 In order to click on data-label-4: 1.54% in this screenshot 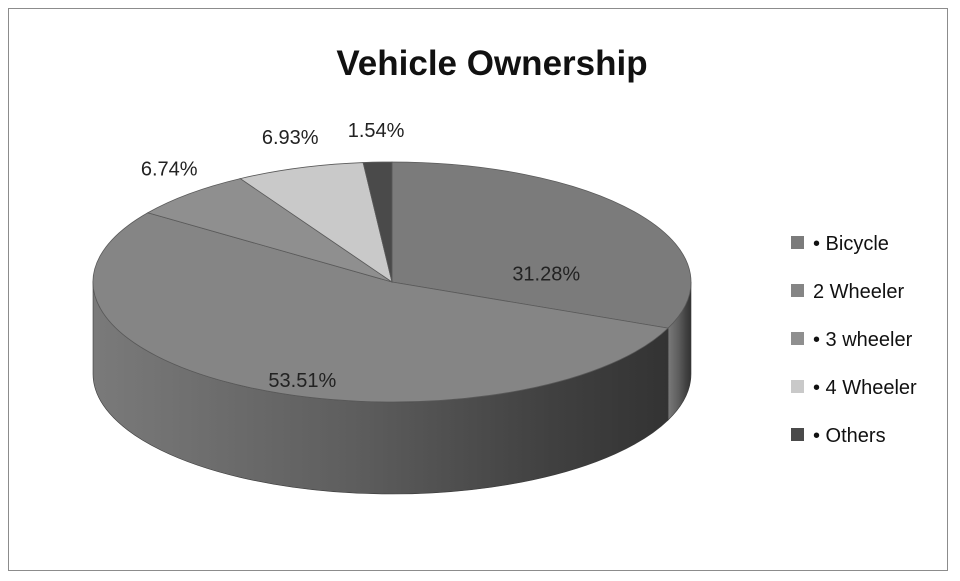, I will do `click(376, 131)`.